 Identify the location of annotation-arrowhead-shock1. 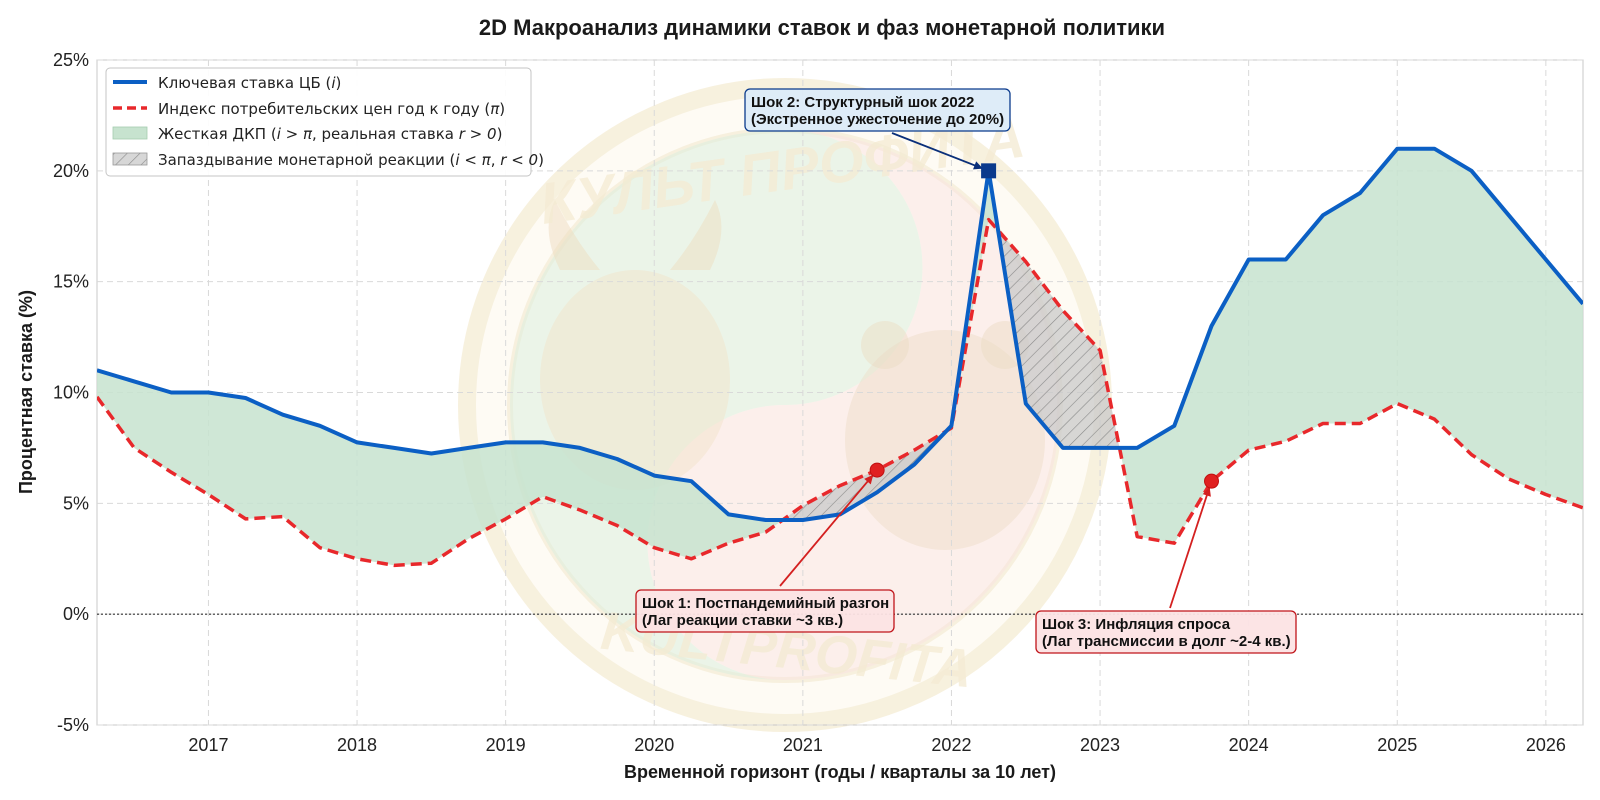
(869, 479).